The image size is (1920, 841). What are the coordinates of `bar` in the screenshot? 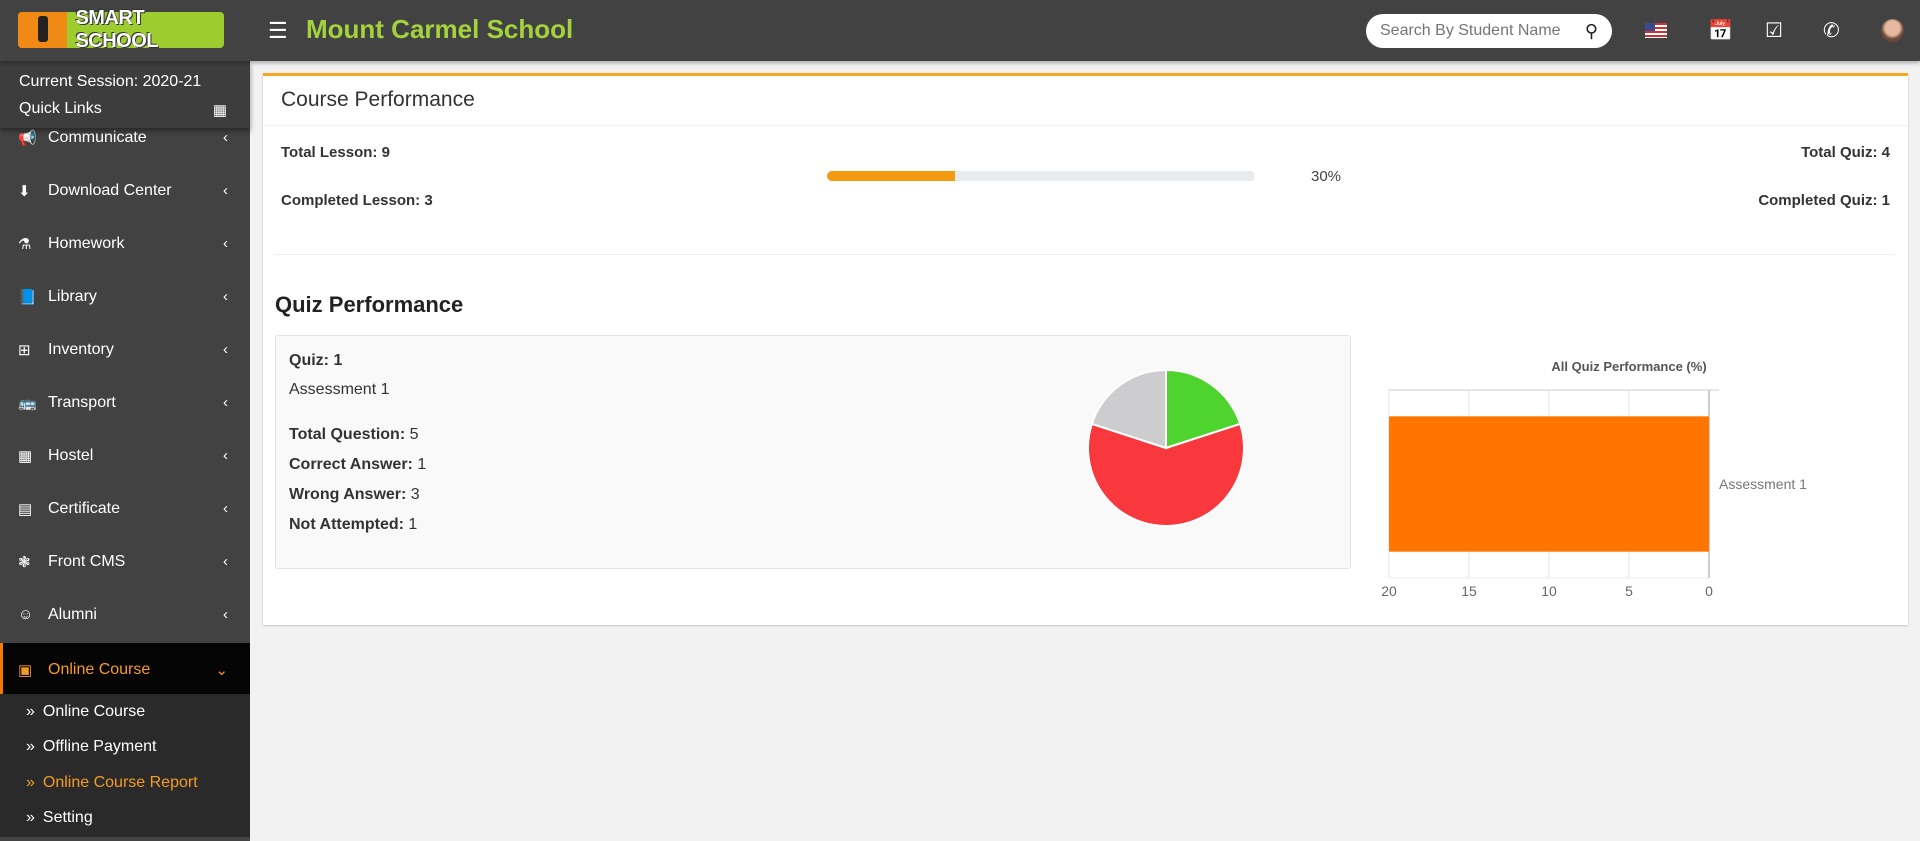 It's located at (1549, 484).